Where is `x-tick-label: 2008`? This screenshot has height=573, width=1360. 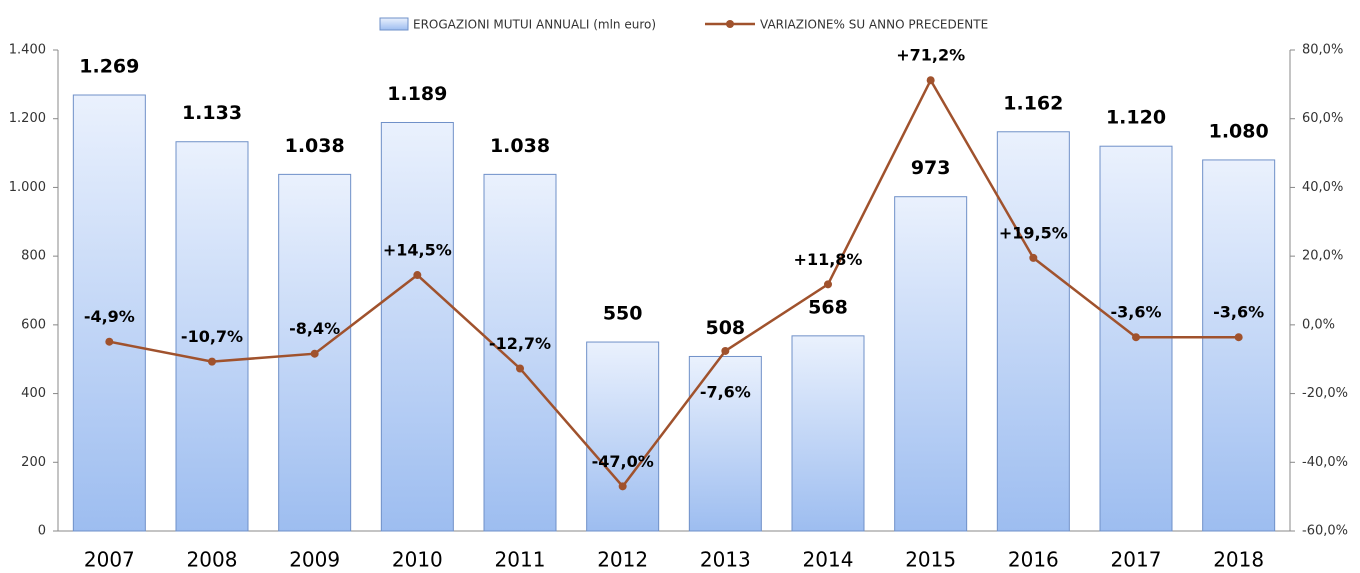 x-tick-label: 2008 is located at coordinates (212, 560).